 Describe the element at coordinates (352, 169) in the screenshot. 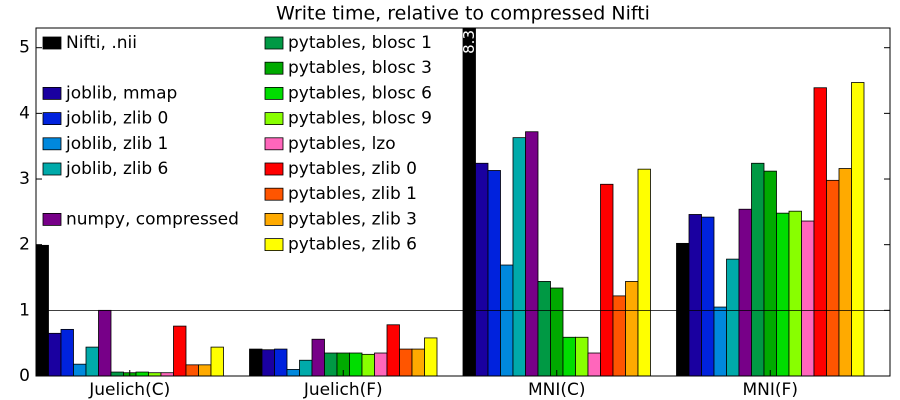

I see `legend-label: pytables, zlib 0` at that location.